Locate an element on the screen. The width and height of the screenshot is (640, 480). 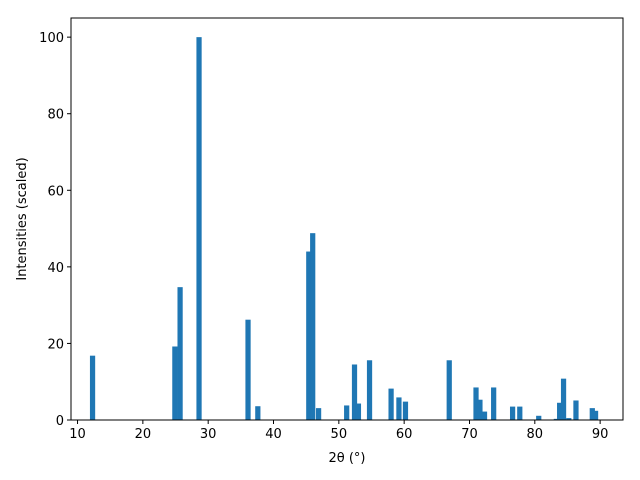
x-tick-label: 60 is located at coordinates (404, 434).